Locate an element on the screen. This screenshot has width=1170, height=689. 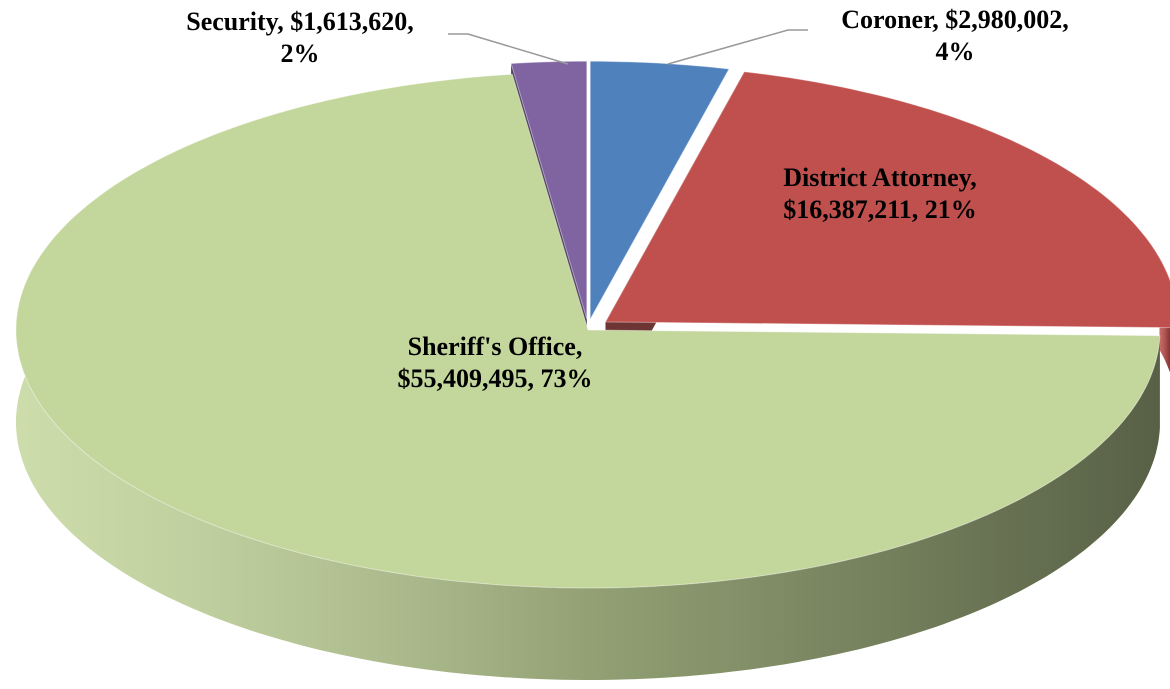
label-percent: 2% is located at coordinates (300, 53).